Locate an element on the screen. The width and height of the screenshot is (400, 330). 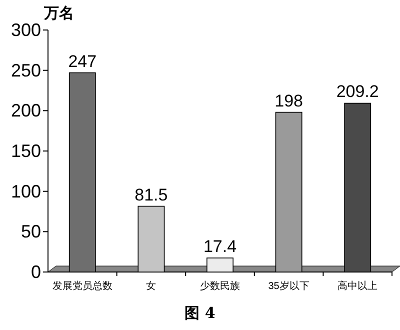
y-tick-label: 200 is located at coordinates (25, 110).